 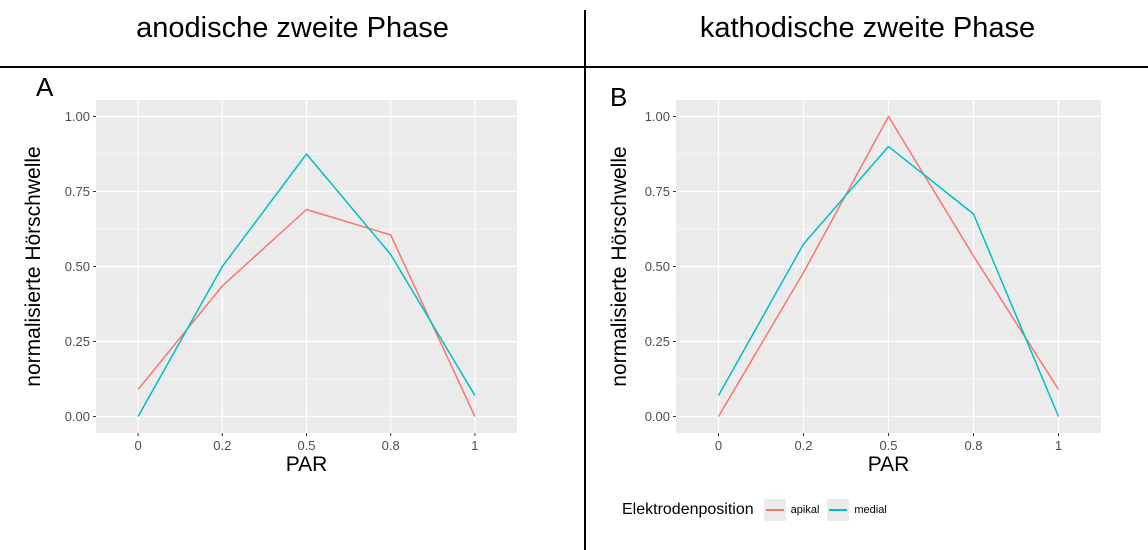 I want to click on legend-label-medial: medial, so click(x=870, y=510).